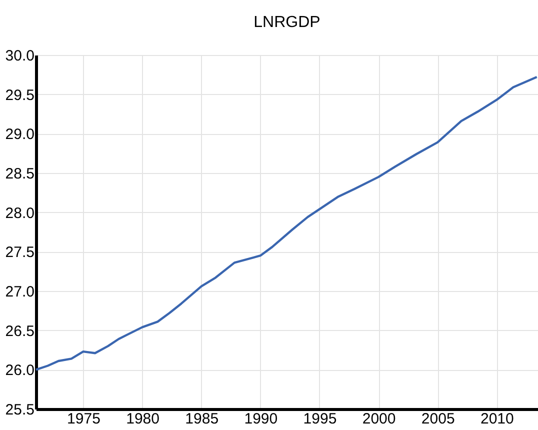 This screenshot has height=430, width=538. What do you see at coordinates (19, 95) in the screenshot?
I see `y-tick-label: 29.5` at bounding box center [19, 95].